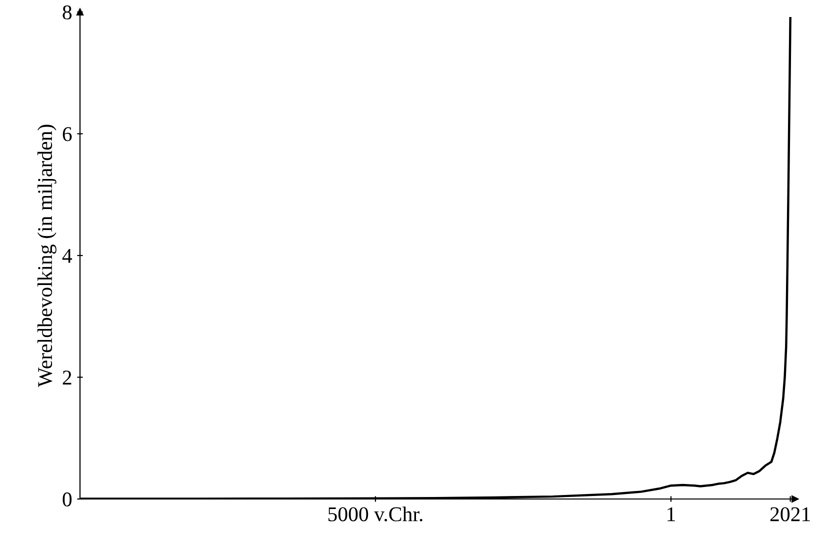 This screenshot has height=538, width=816. What do you see at coordinates (67, 377) in the screenshot?
I see `y-tick-label: 2` at bounding box center [67, 377].